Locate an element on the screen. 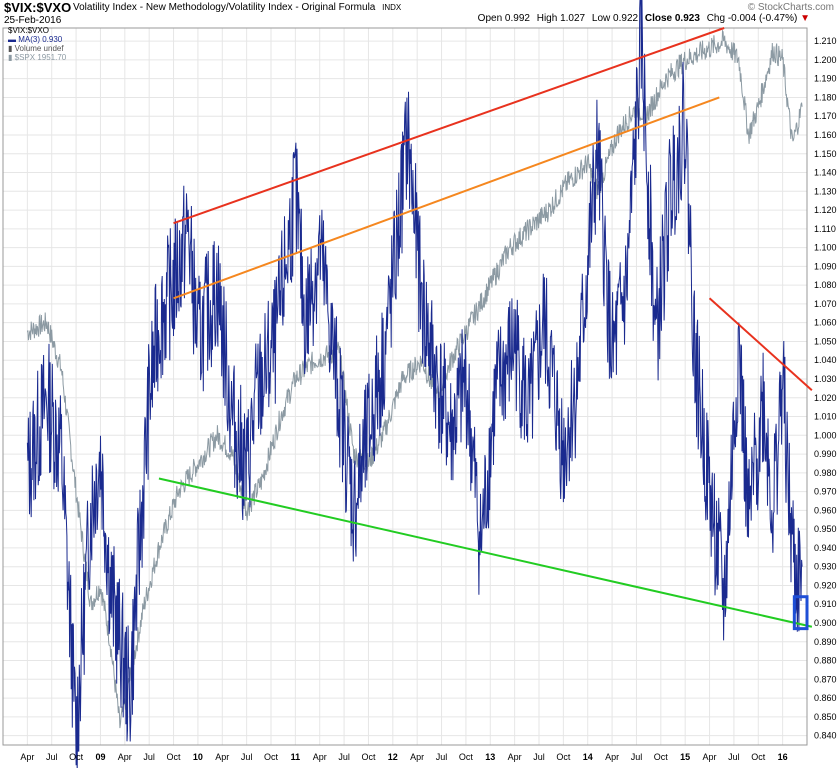 This screenshot has width=840, height=768. y-tick-label: 0.880 is located at coordinates (825, 661).